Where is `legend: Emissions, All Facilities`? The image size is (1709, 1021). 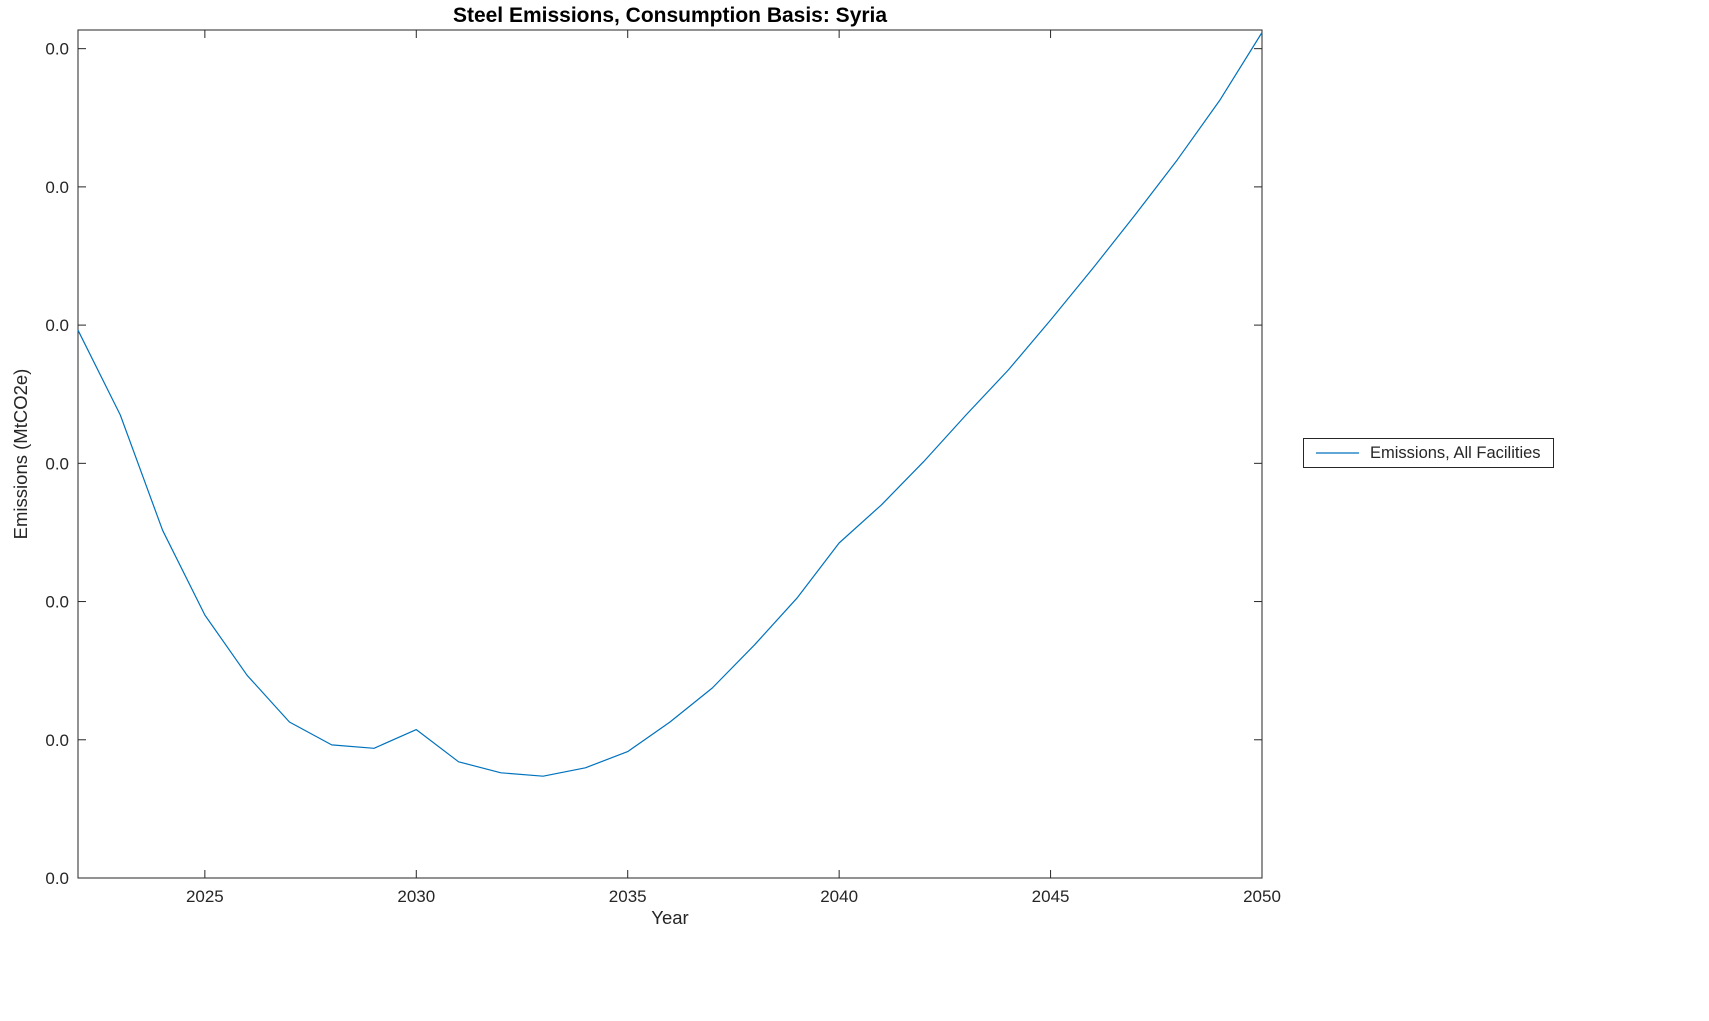
legend: Emissions, All Facilities is located at coordinates (1428, 453).